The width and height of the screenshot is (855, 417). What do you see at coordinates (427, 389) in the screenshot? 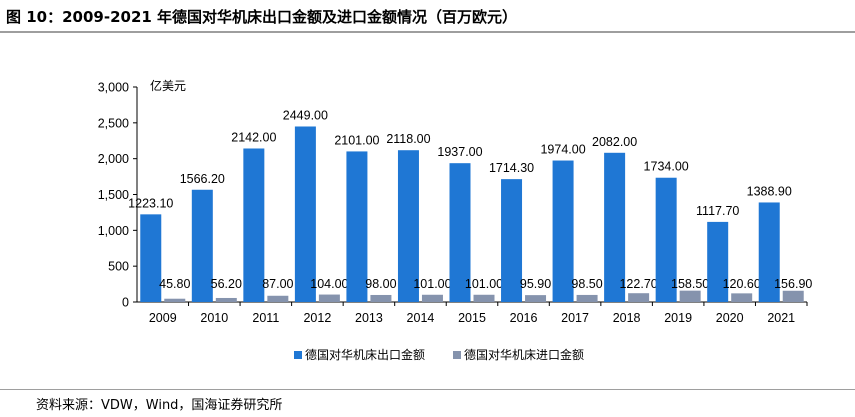
I see `source-rule` at bounding box center [427, 389].